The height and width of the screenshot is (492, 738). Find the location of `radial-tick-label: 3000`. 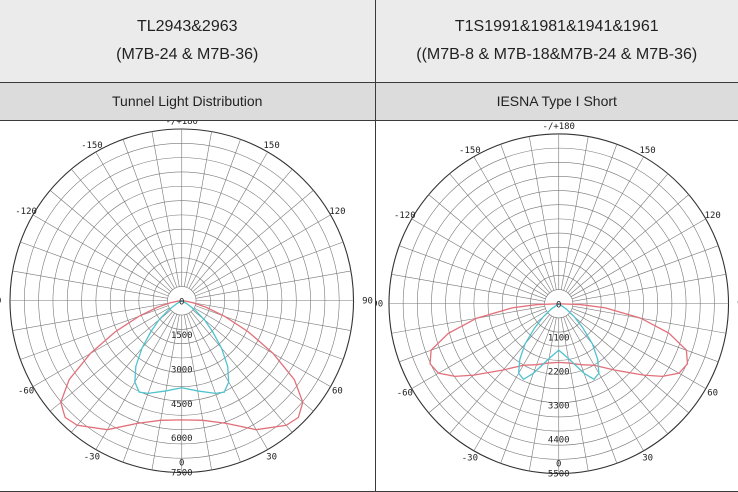

radial-tick-label: 3000 is located at coordinates (182, 370).